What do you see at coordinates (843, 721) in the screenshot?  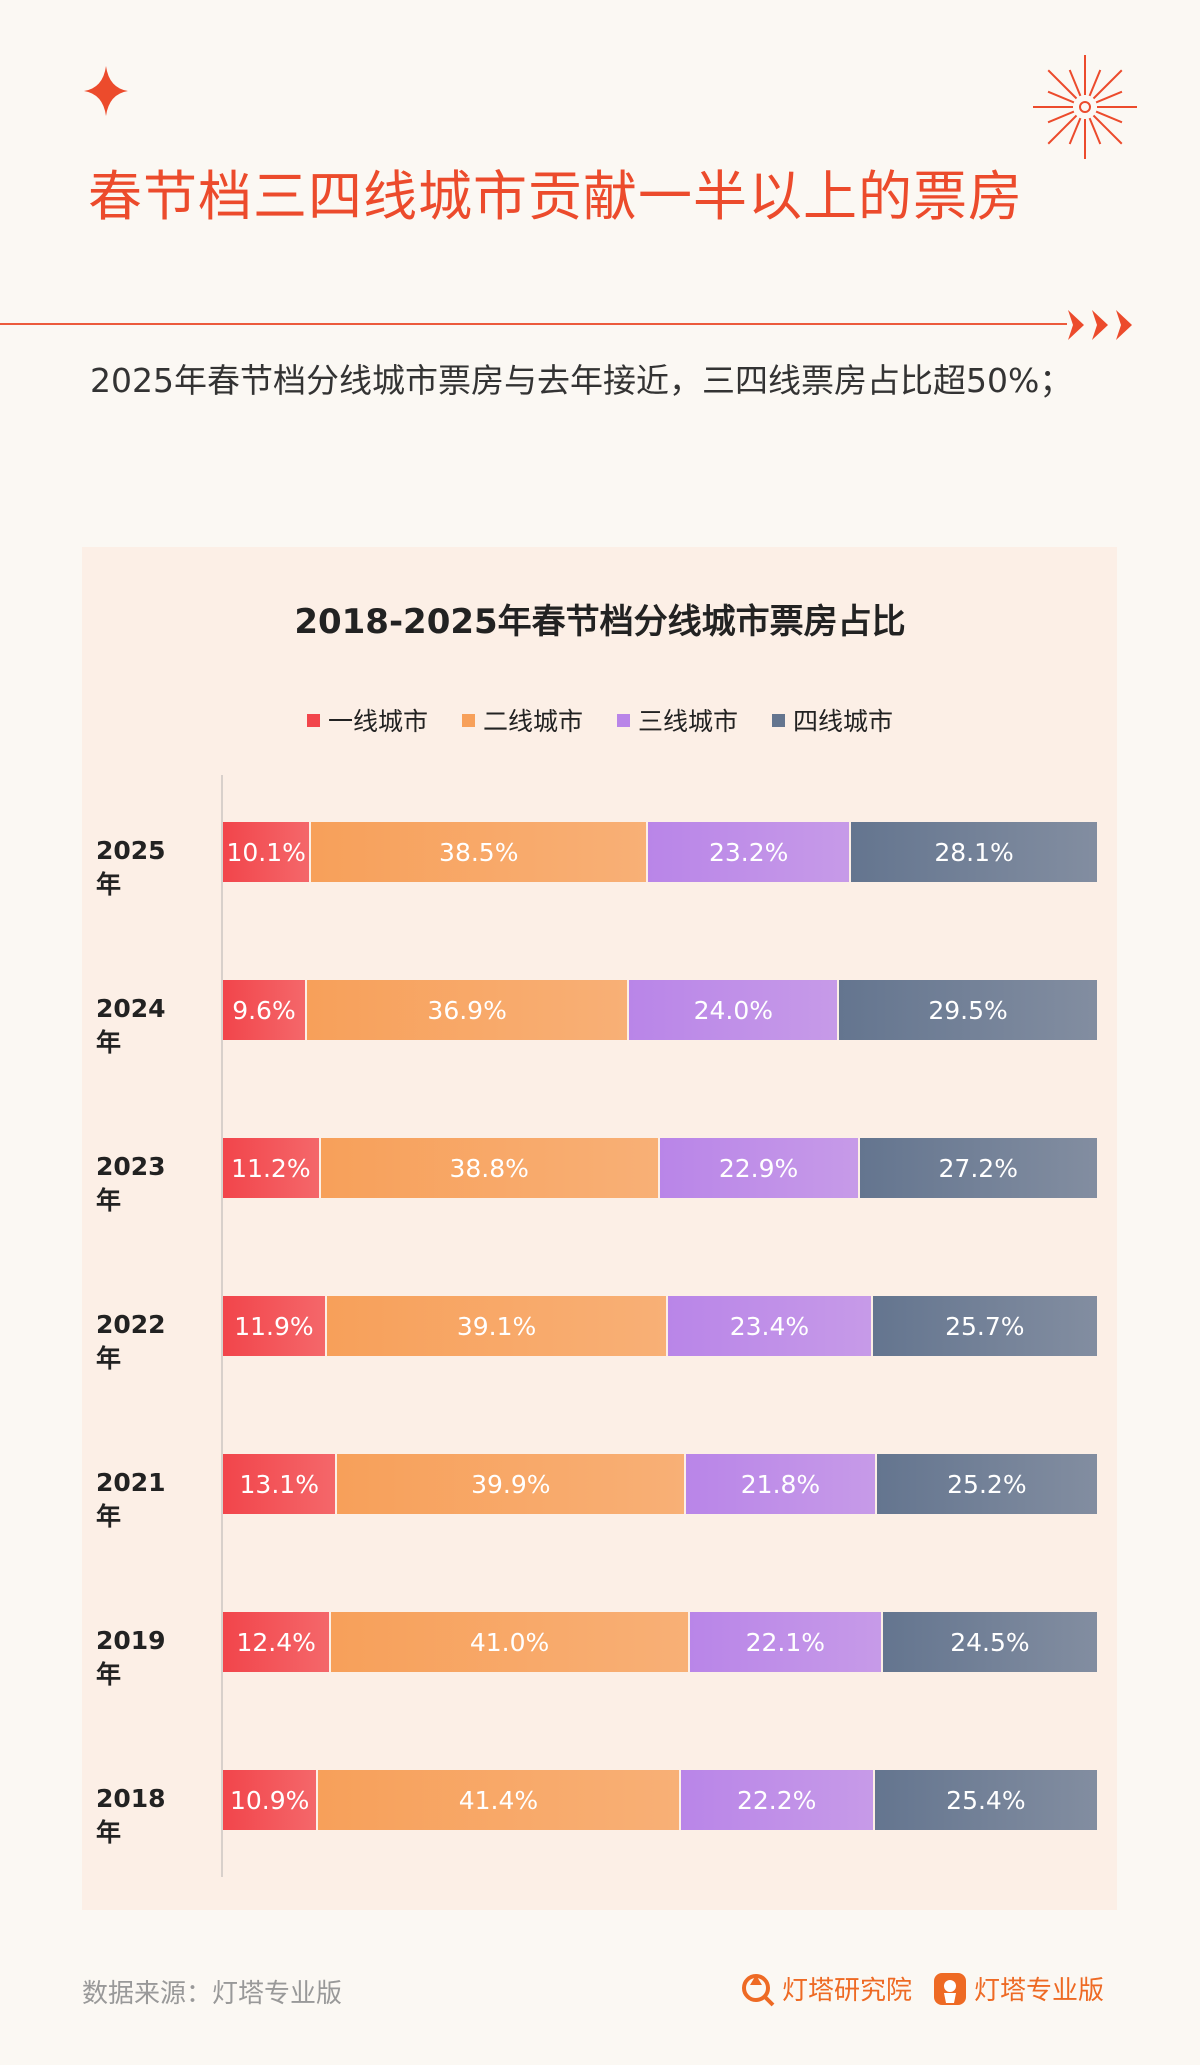 I see `legend-label: 四线城市` at bounding box center [843, 721].